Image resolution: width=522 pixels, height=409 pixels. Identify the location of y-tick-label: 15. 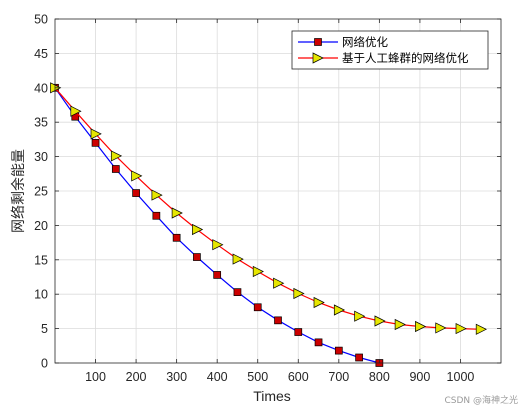
(41, 260).